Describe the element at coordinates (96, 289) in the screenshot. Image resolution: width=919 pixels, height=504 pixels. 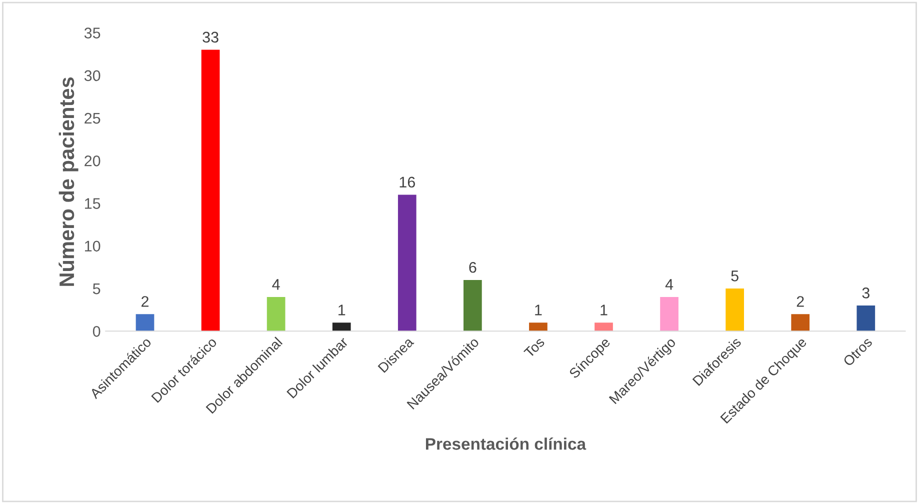
I see `y-tick-label: 5` at that location.